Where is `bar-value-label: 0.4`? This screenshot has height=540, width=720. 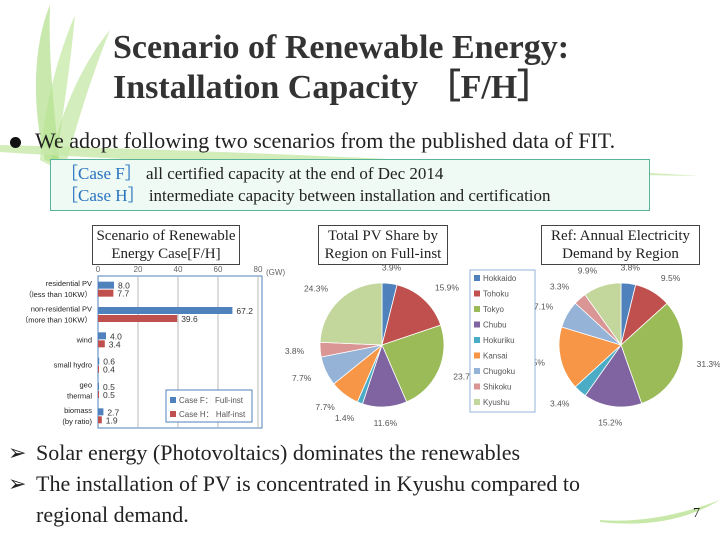
bar-value-label: 0.4 is located at coordinates (109, 370).